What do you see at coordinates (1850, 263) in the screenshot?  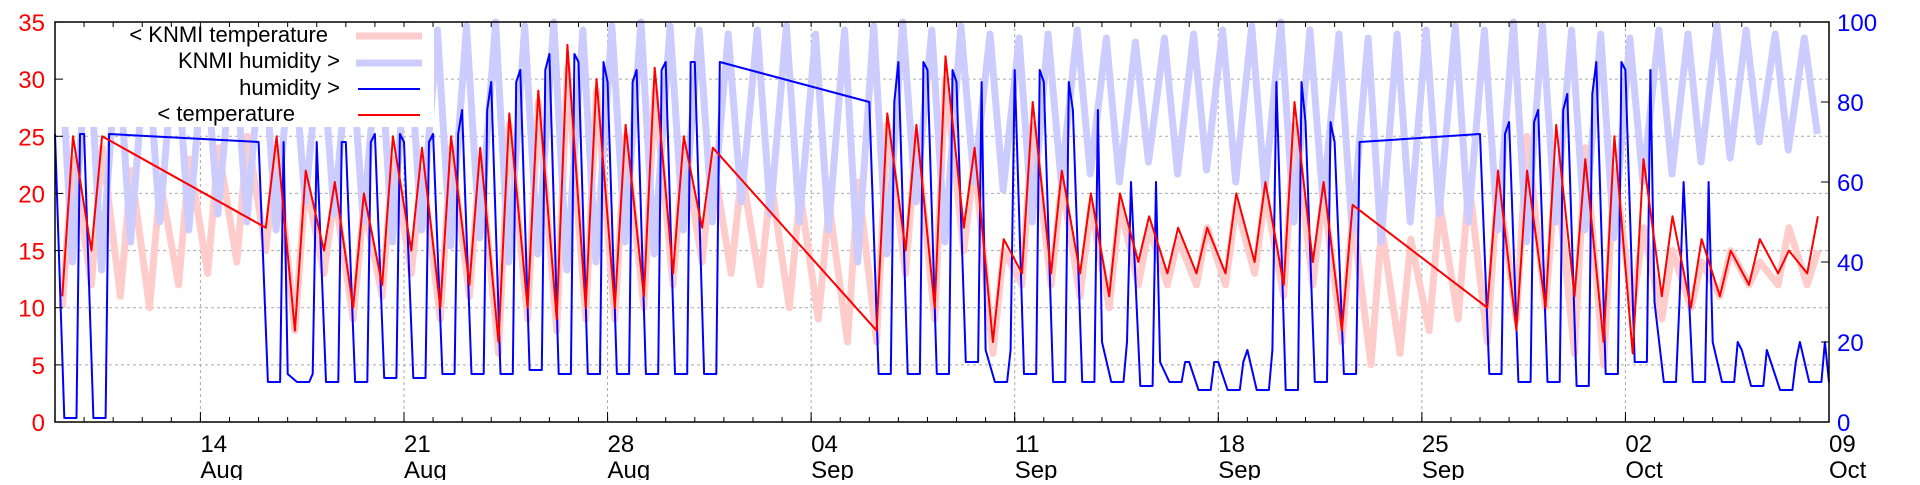 I see `right-tick-label: 40` at bounding box center [1850, 263].